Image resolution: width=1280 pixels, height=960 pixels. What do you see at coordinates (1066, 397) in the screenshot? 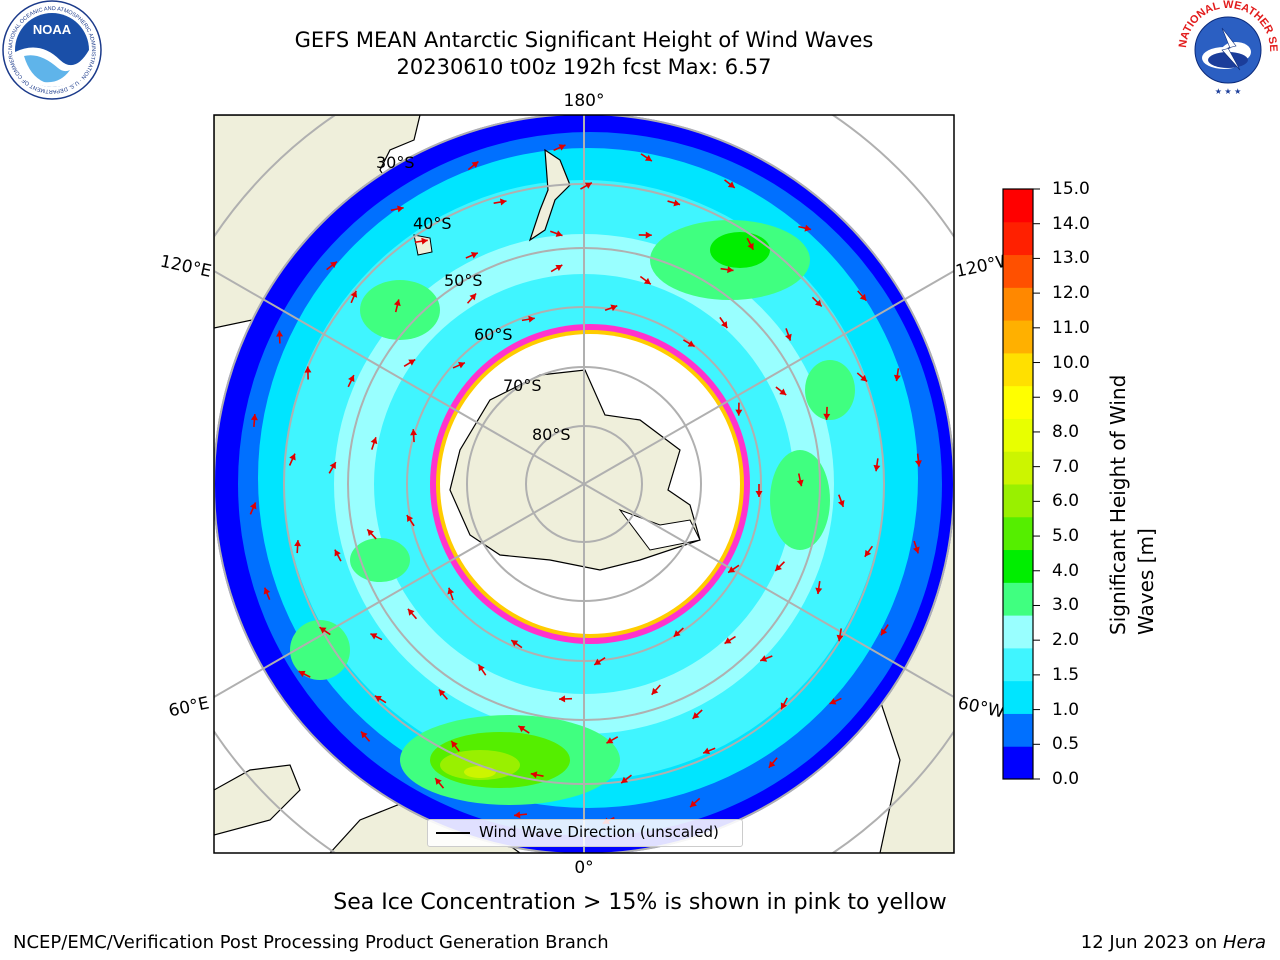
I see `colorbar-tick-label: 9.0` at bounding box center [1066, 397].